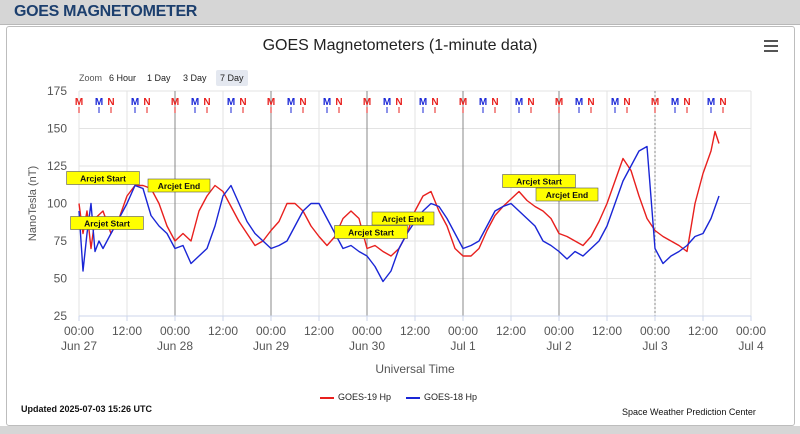 The width and height of the screenshot is (800, 434). What do you see at coordinates (91, 78) in the screenshot?
I see `zoom-label: Zoom` at bounding box center [91, 78].